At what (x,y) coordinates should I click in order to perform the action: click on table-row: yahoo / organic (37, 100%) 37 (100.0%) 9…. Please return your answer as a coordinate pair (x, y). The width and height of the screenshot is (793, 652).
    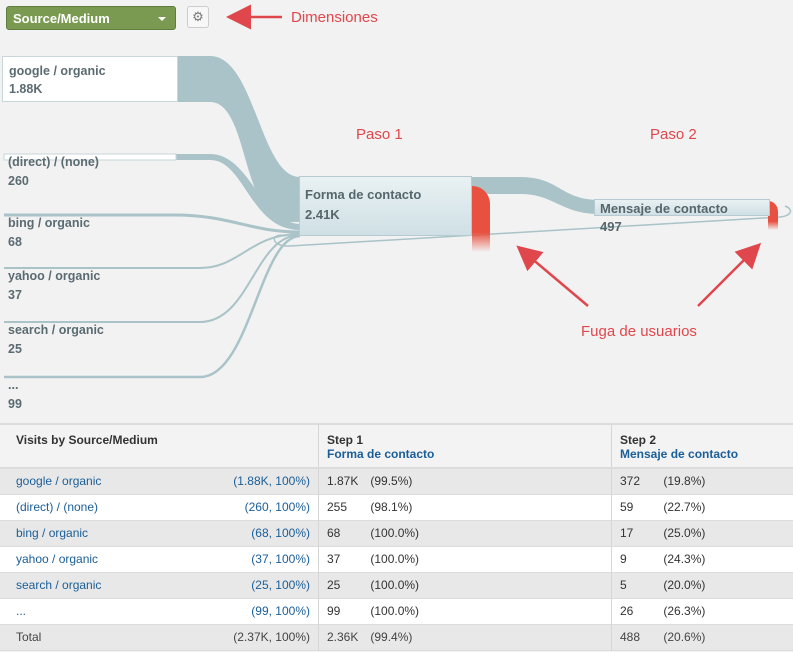
    Looking at the image, I should click on (396, 559).